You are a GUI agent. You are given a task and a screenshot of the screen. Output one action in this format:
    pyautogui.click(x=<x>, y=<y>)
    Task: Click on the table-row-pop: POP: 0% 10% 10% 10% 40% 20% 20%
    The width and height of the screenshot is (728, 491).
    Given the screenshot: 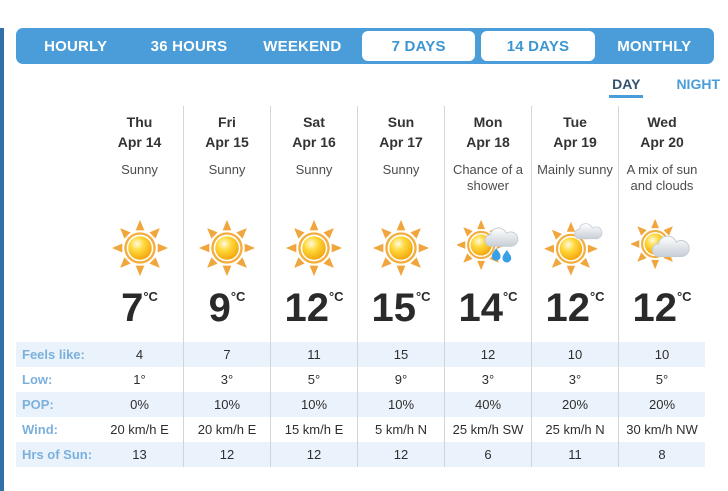 What is the action you would take?
    pyautogui.click(x=360, y=404)
    